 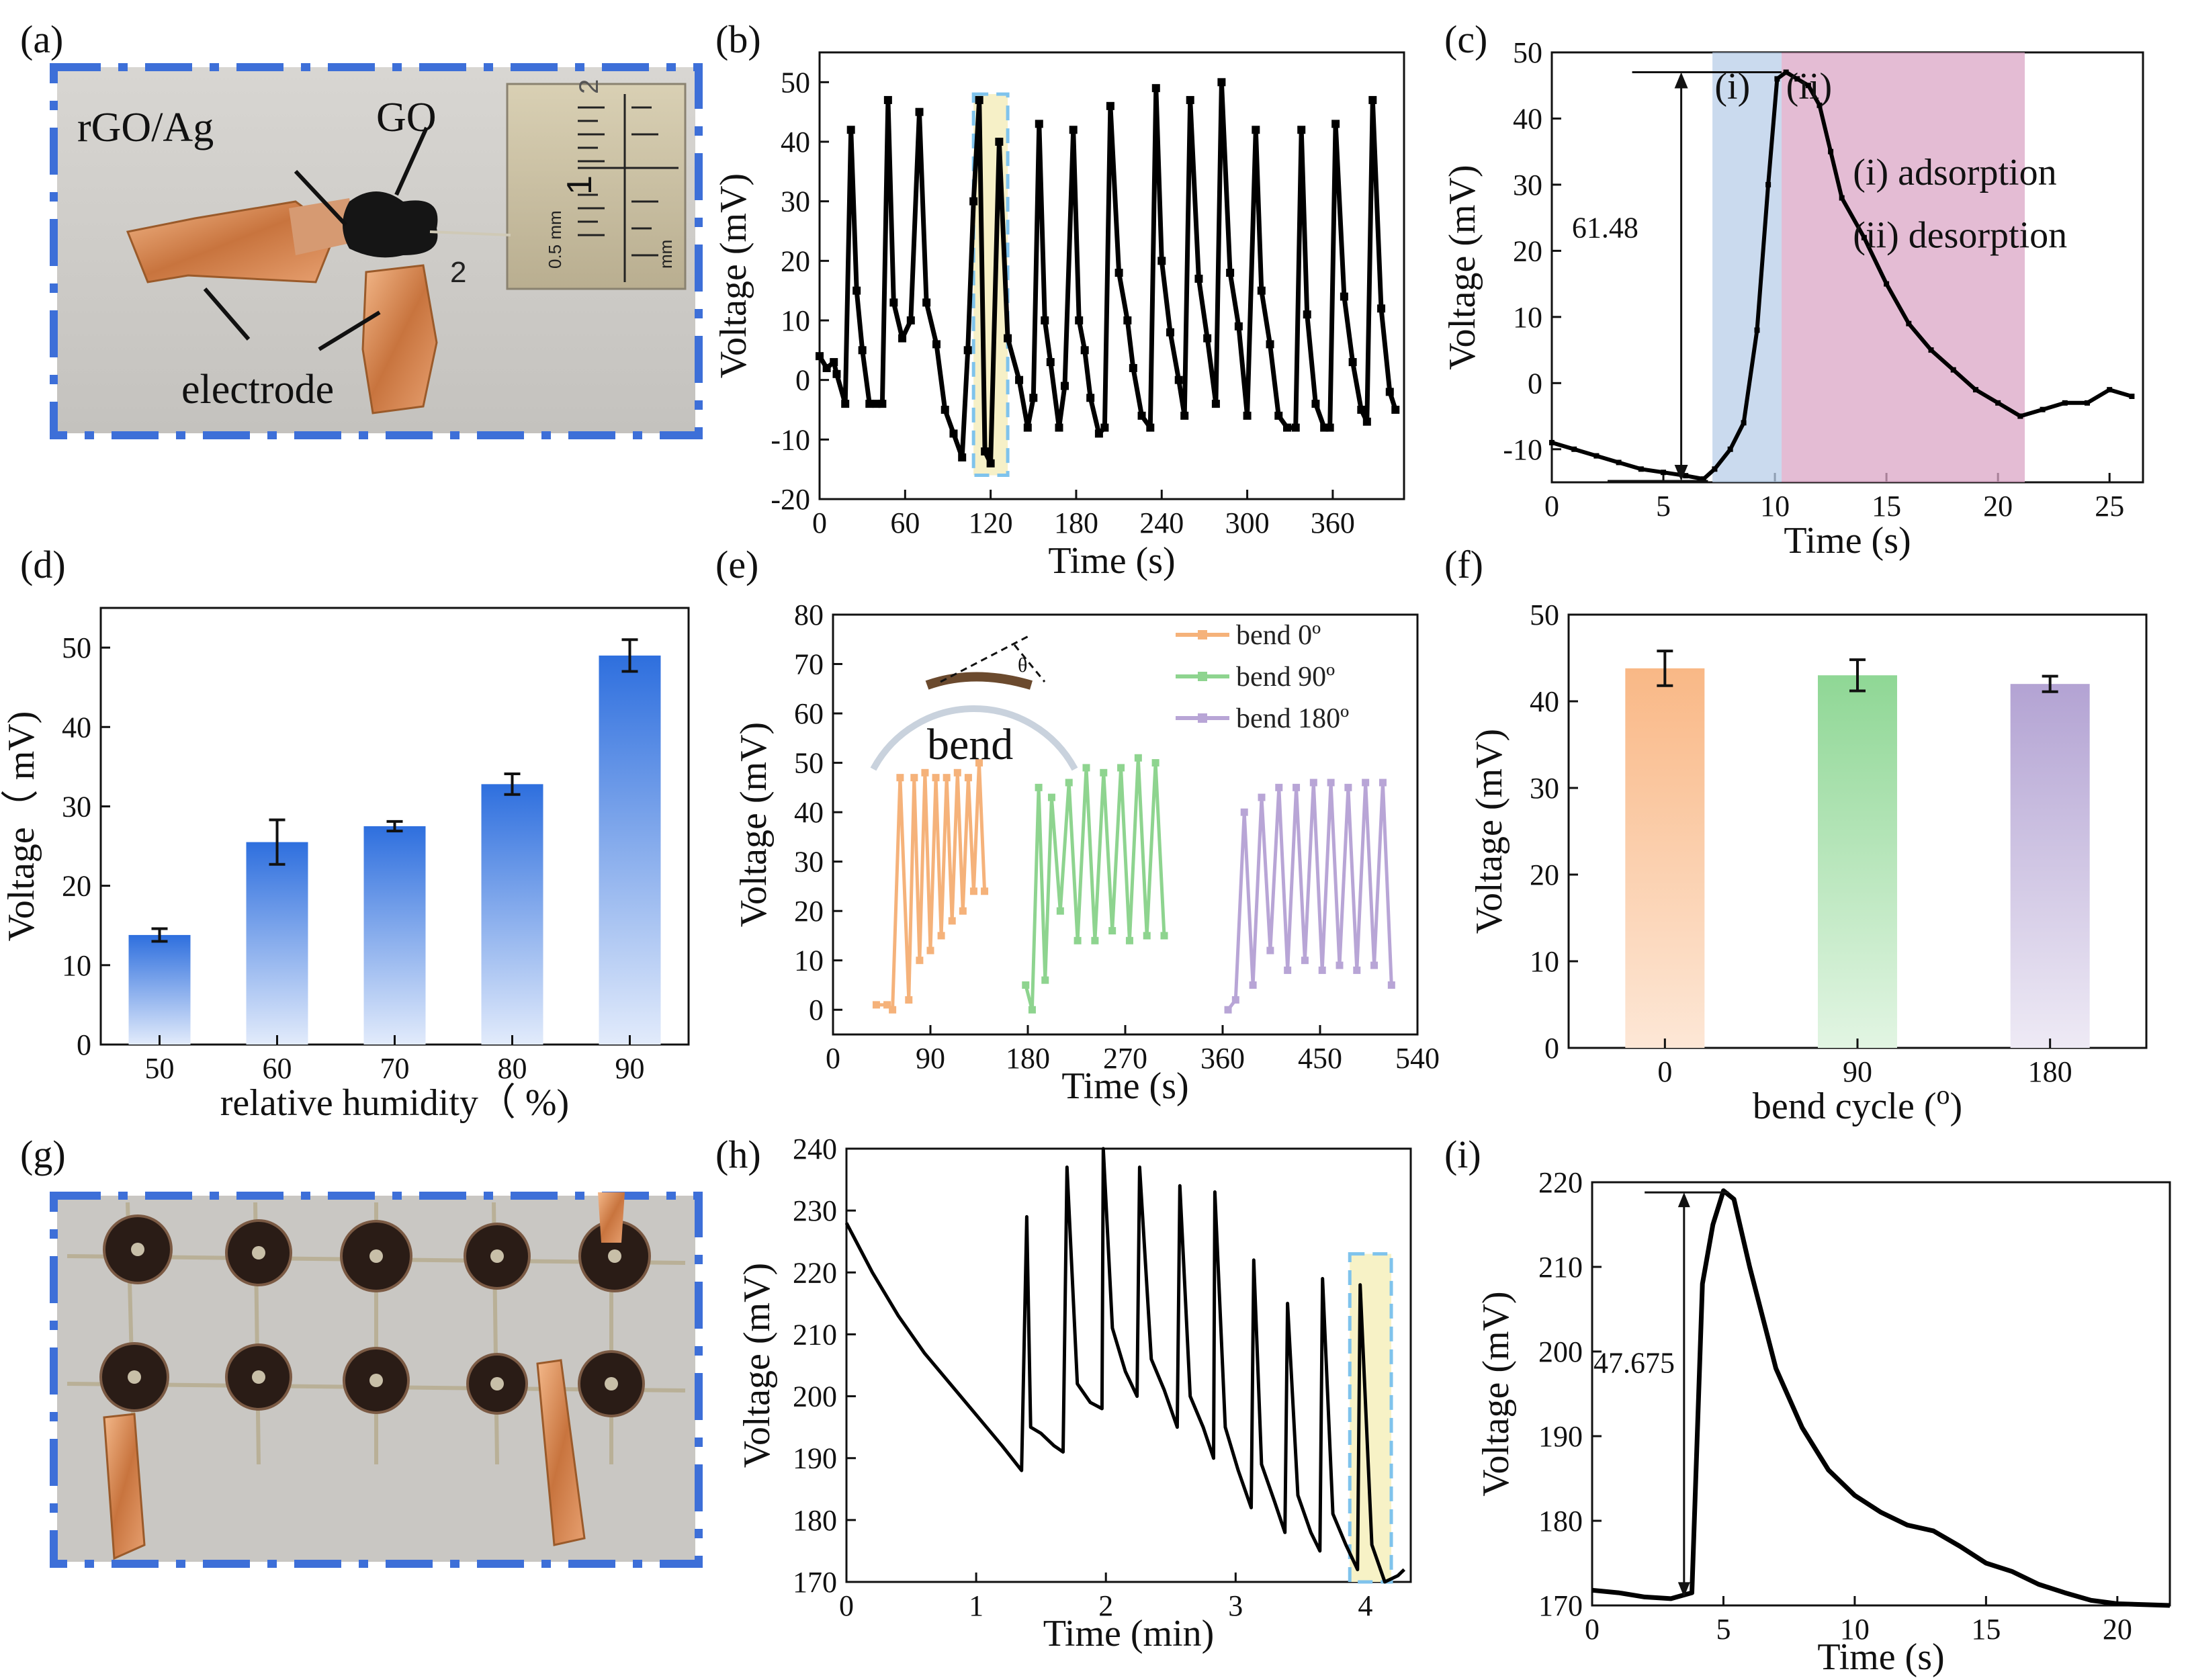 What do you see at coordinates (974, 738) in the screenshot?
I see `inset-arc` at bounding box center [974, 738].